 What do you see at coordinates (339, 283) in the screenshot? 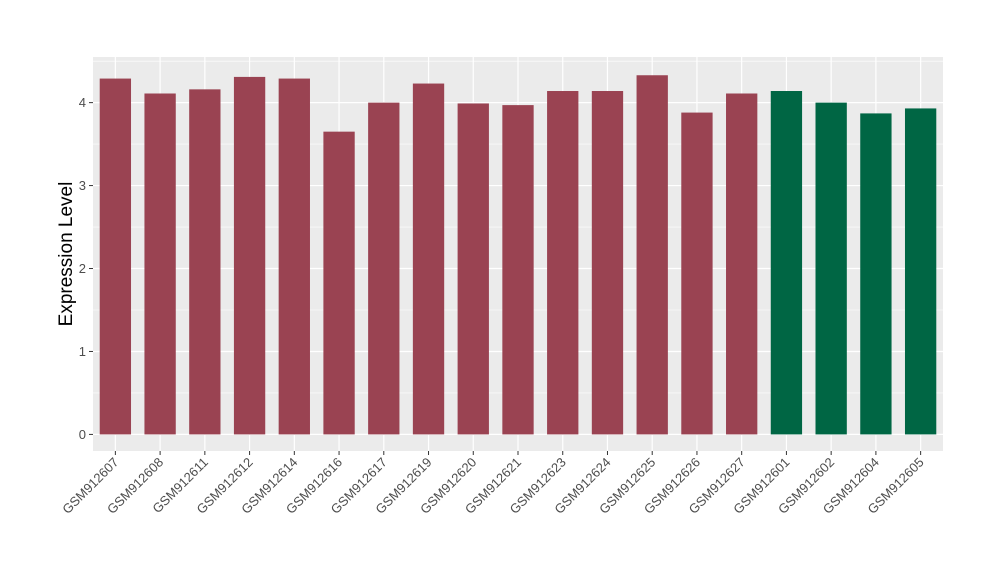
I see `bar-GSM912616` at bounding box center [339, 283].